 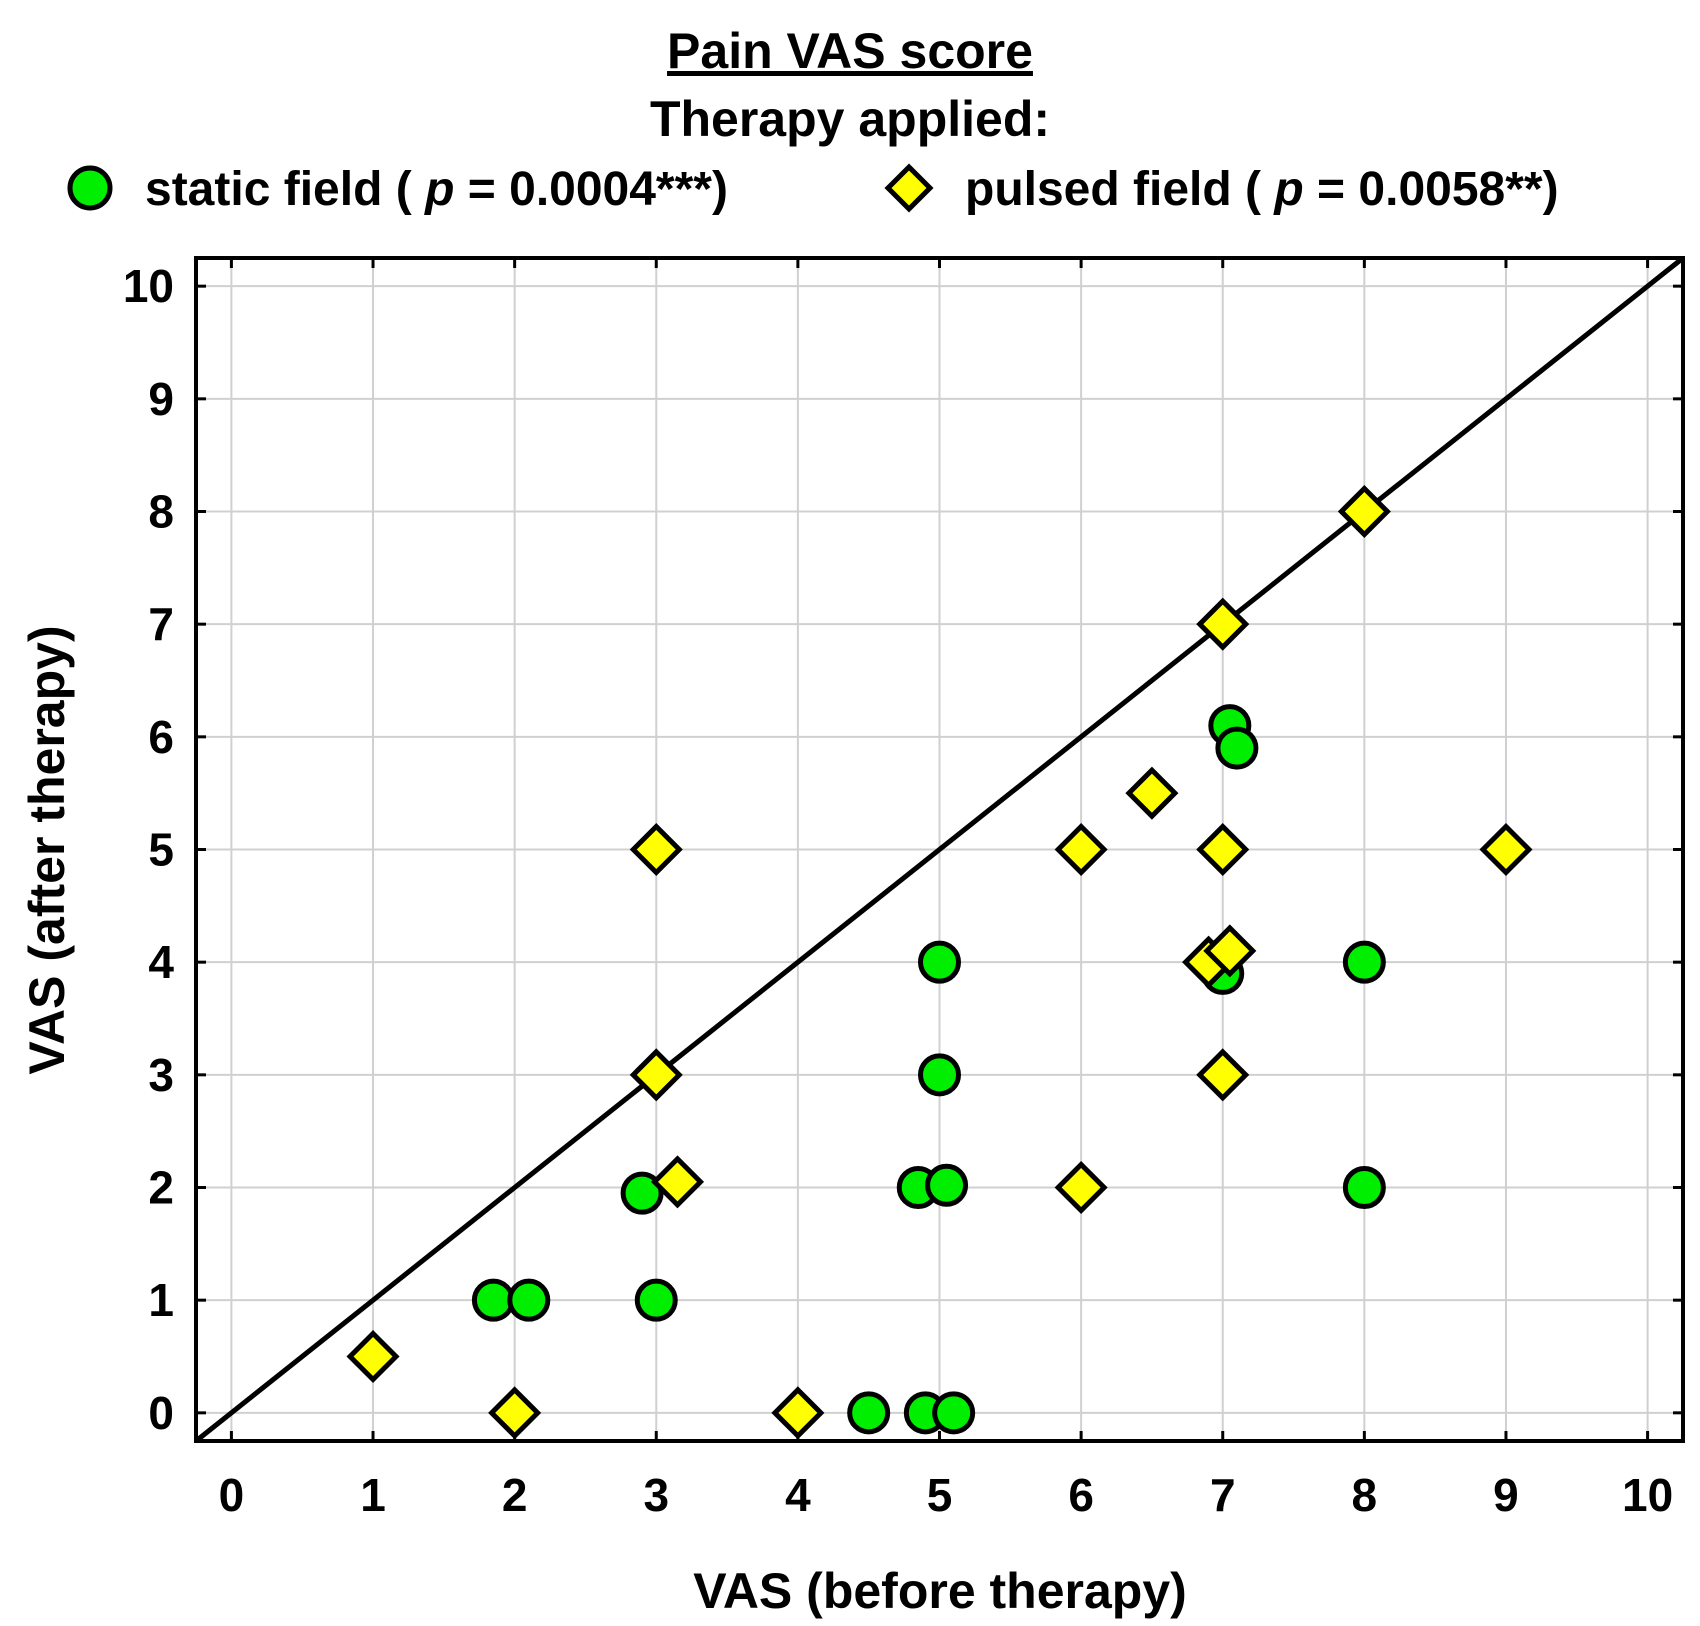 I want to click on x-tick-label: 0, so click(x=232, y=1495).